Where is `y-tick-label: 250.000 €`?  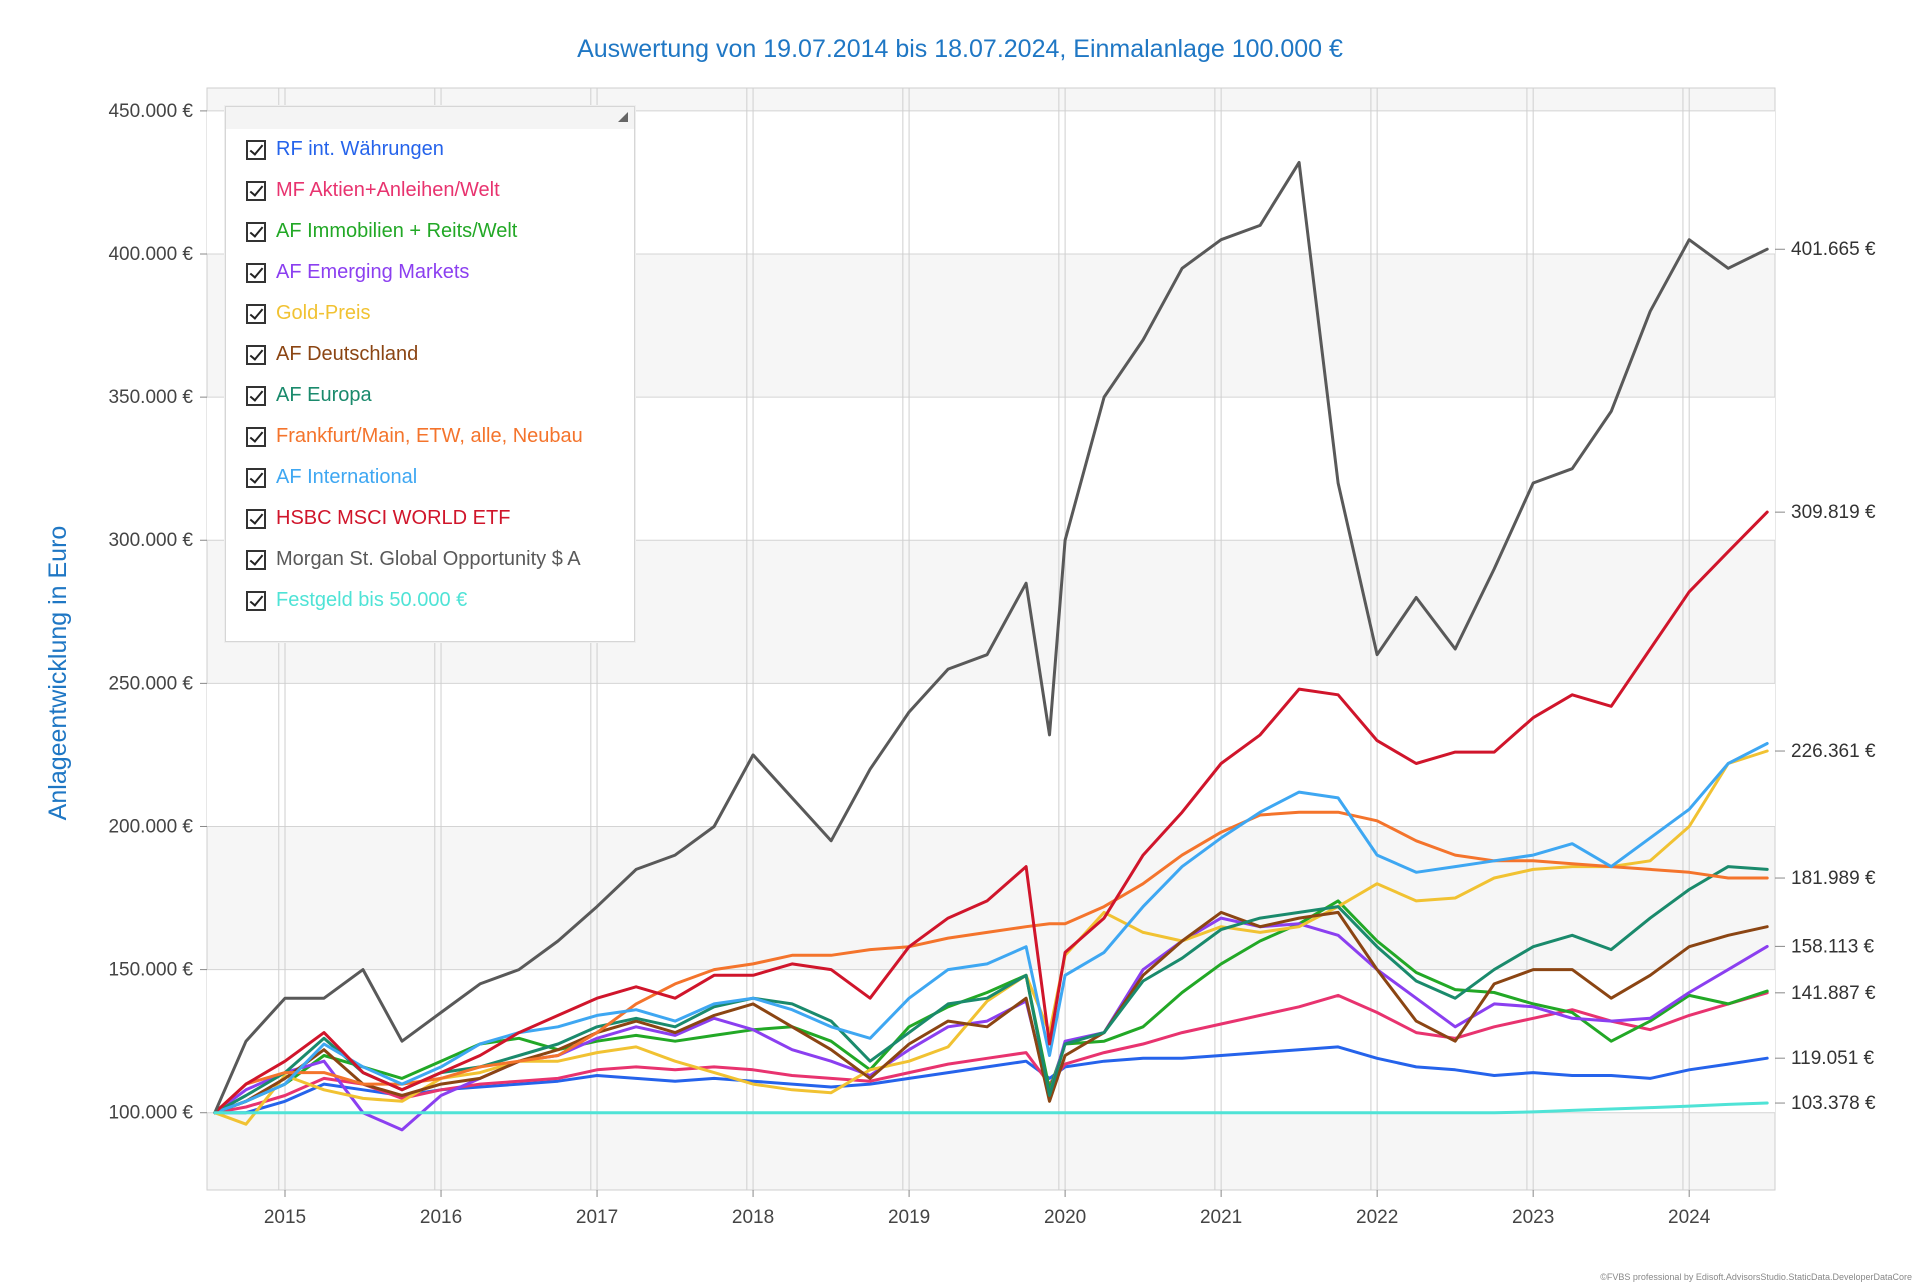
y-tick-label: 250.000 € is located at coordinates (150, 683).